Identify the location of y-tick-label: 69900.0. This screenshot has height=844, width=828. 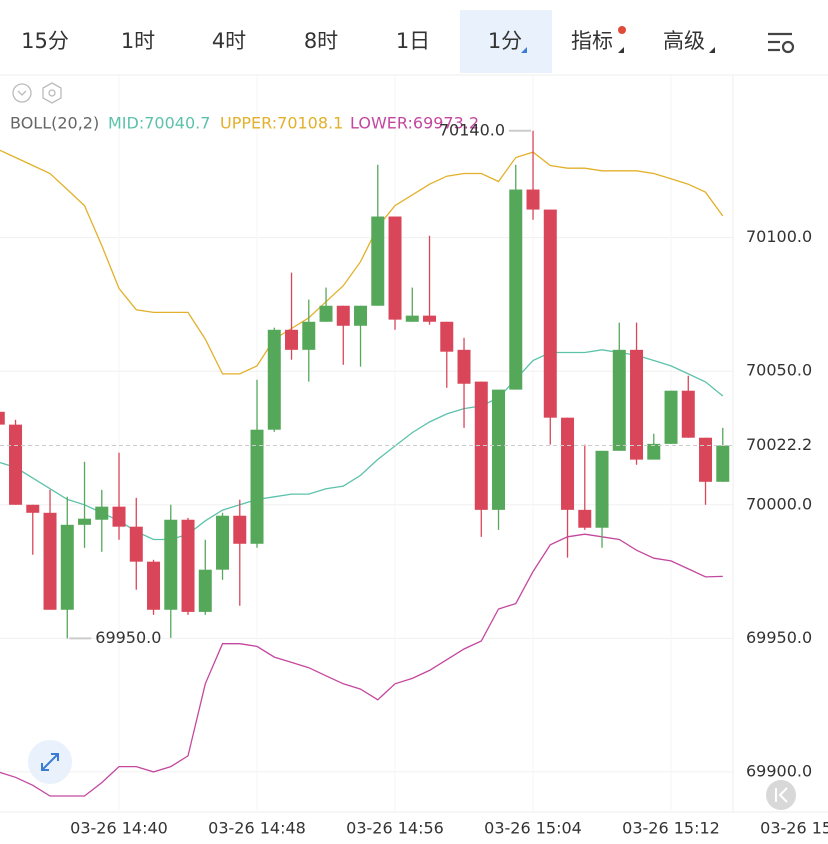
(779, 770).